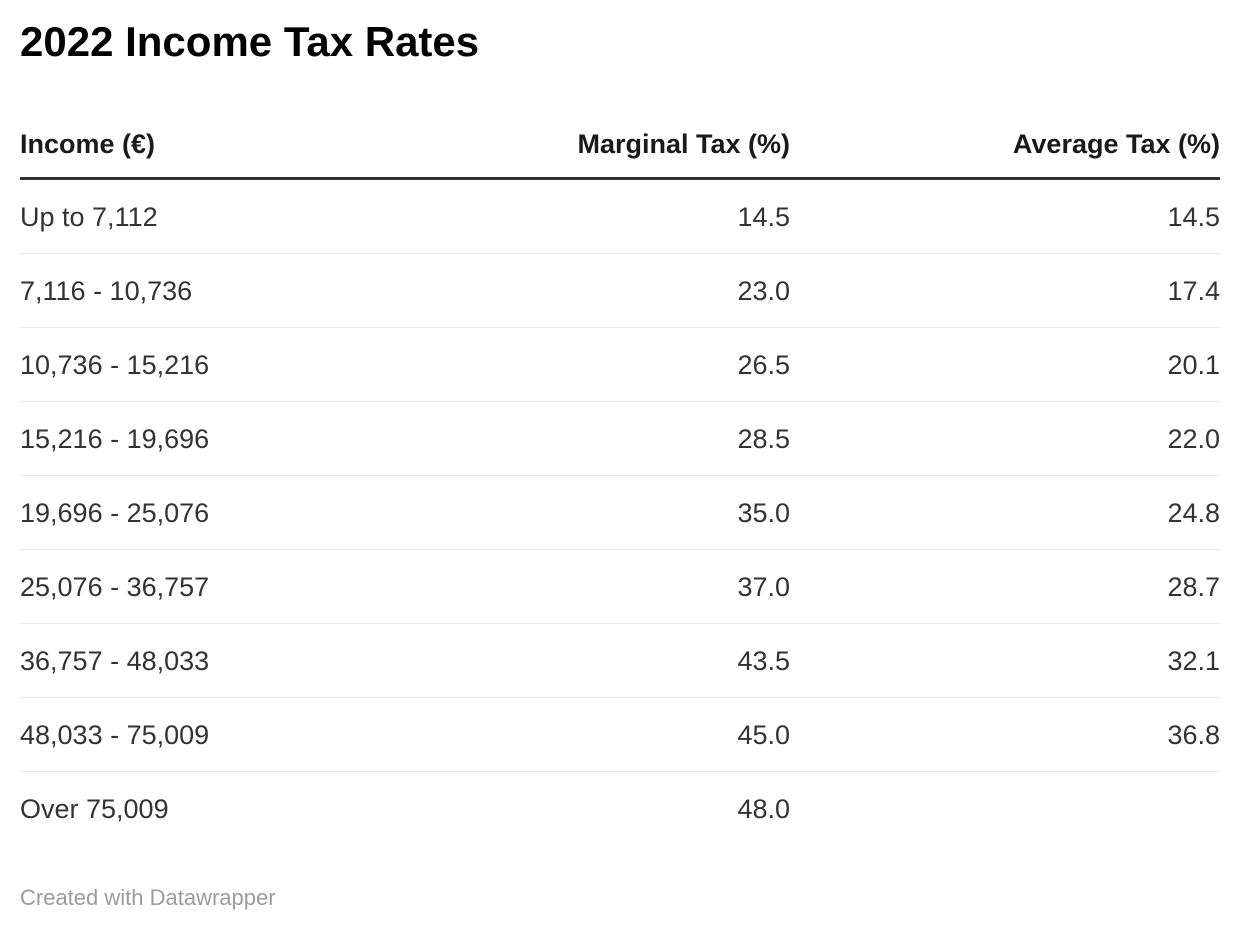  I want to click on cell-average-tax: 17.4, so click(1005, 290).